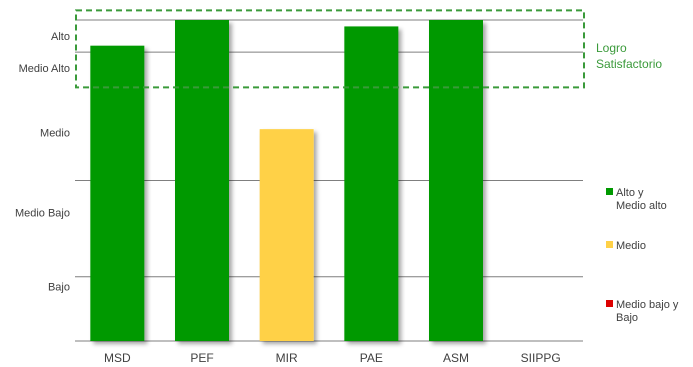 This screenshot has width=693, height=367. I want to click on y-axis-labels: Alto Medio Alto Medio Medio Bajo Bajo, so click(42, 162).